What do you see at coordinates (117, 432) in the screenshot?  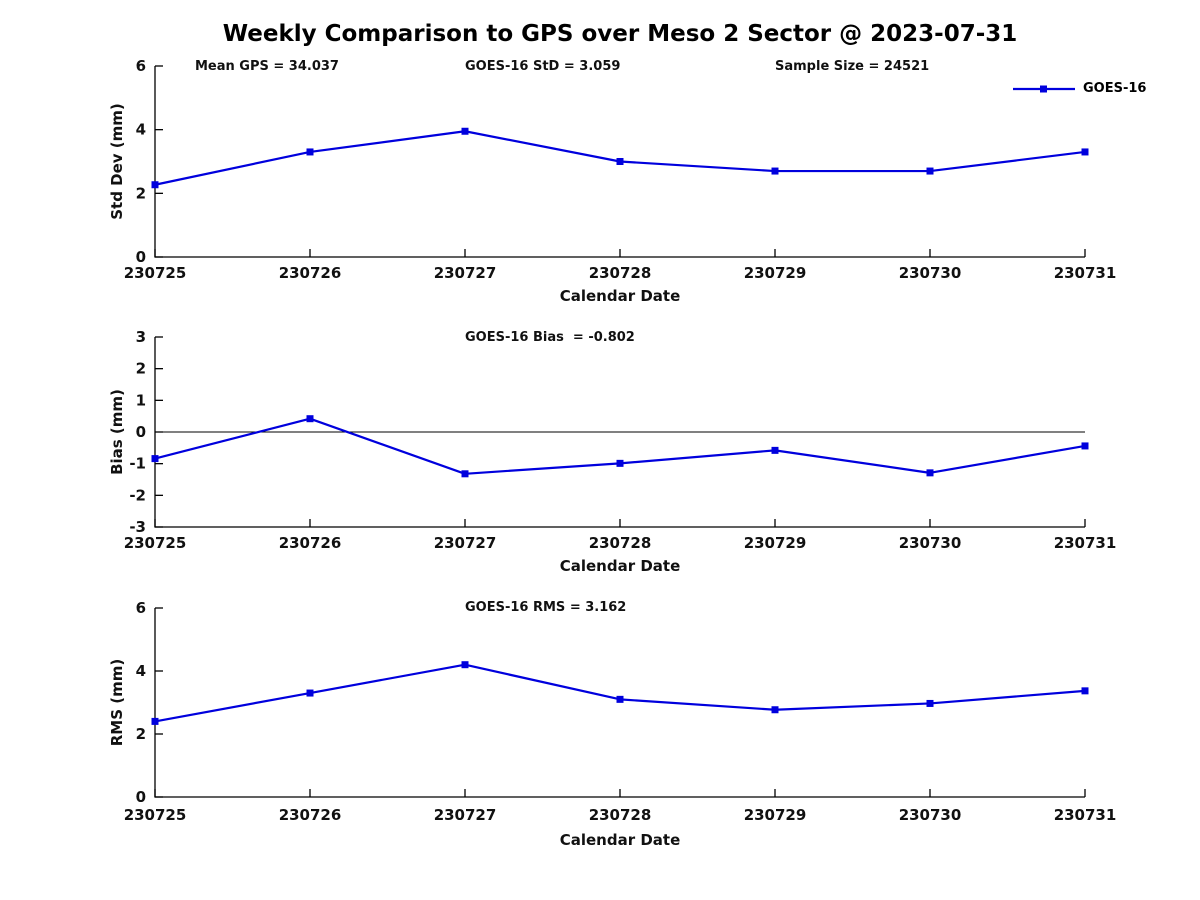 I see `y-axis-label: Bias (mm)` at bounding box center [117, 432].